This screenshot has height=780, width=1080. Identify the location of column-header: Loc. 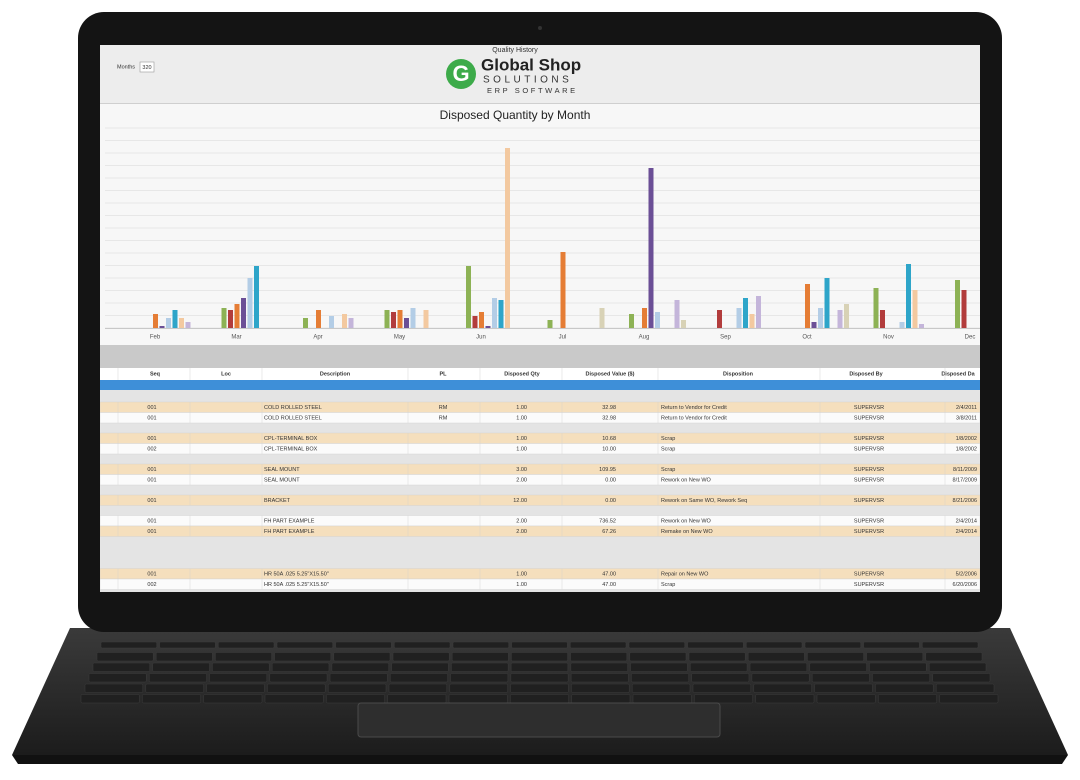
(226, 374).